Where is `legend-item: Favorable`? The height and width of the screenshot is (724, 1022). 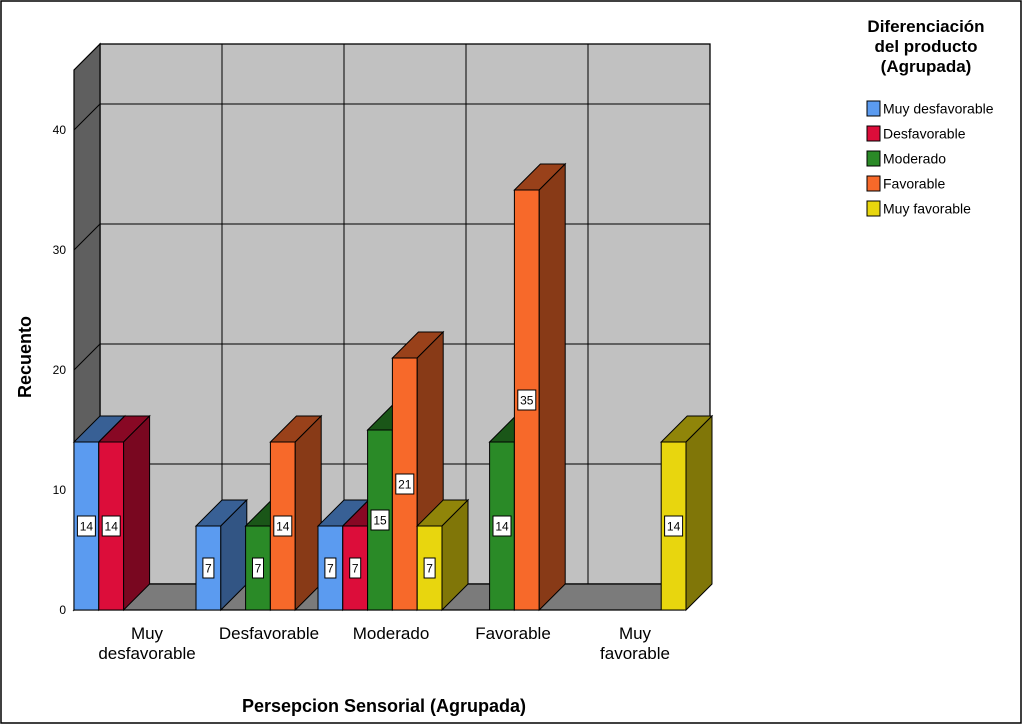 legend-item: Favorable is located at coordinates (914, 184).